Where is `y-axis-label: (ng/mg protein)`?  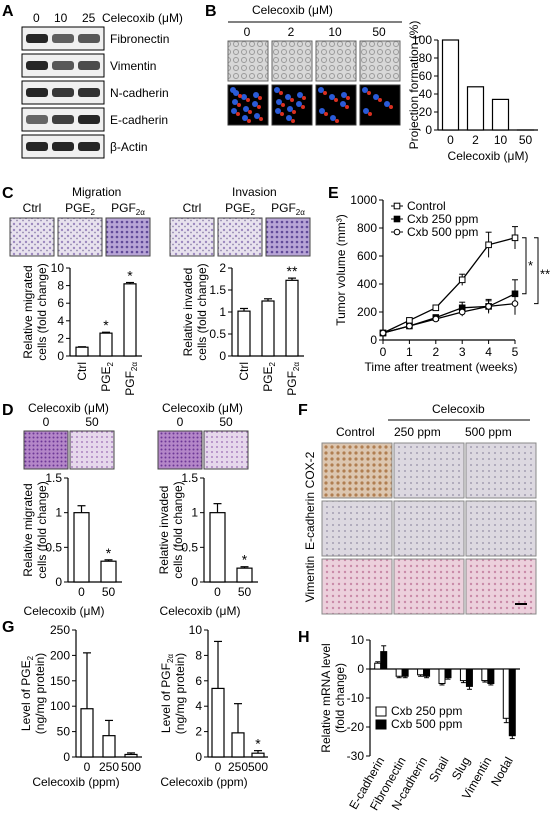
y-axis-label: (ng/mg protein) is located at coordinates (180, 693).